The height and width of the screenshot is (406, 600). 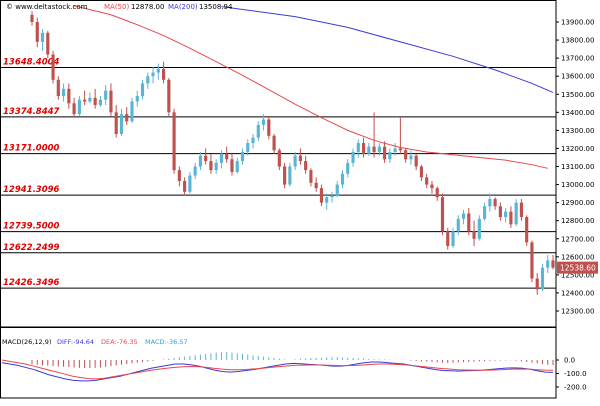 What do you see at coordinates (183, 7) in the screenshot?
I see `ma200-label: MA(200)` at bounding box center [183, 7].